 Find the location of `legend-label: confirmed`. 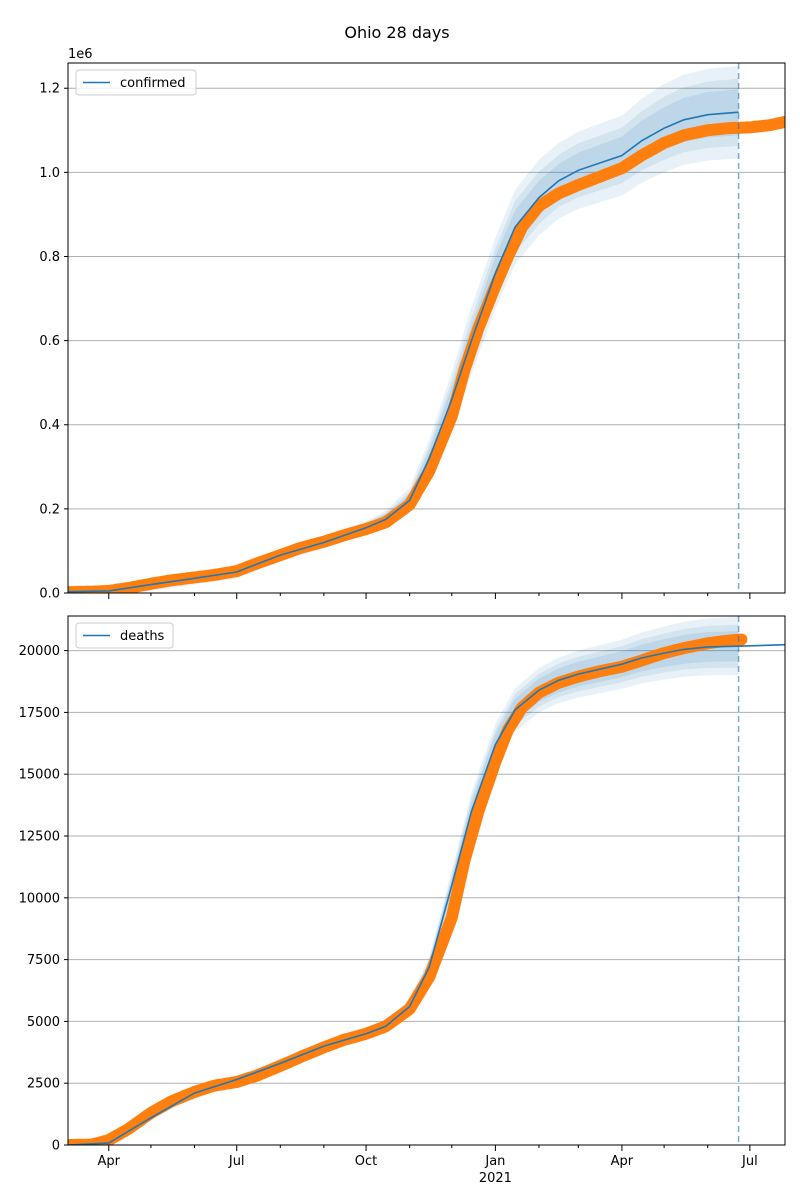

legend-label: confirmed is located at coordinates (153, 83).